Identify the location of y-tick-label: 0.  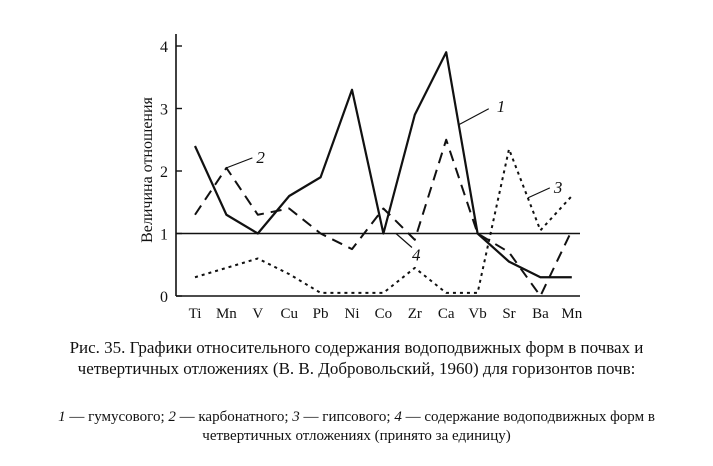
(164, 297).